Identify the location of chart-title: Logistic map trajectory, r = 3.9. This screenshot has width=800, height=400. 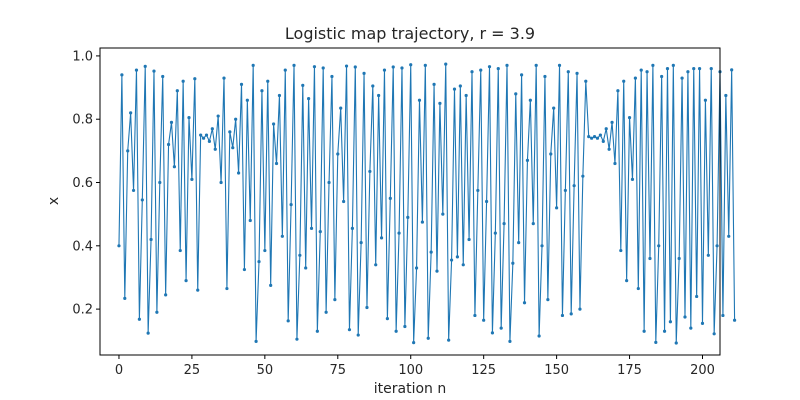
(410, 33).